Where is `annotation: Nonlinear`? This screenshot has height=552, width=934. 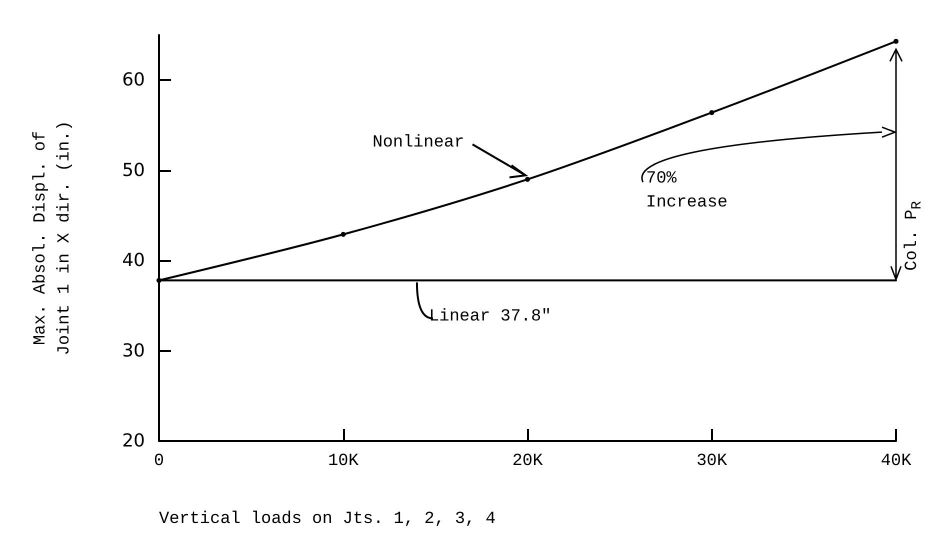 annotation: Nonlinear is located at coordinates (418, 142).